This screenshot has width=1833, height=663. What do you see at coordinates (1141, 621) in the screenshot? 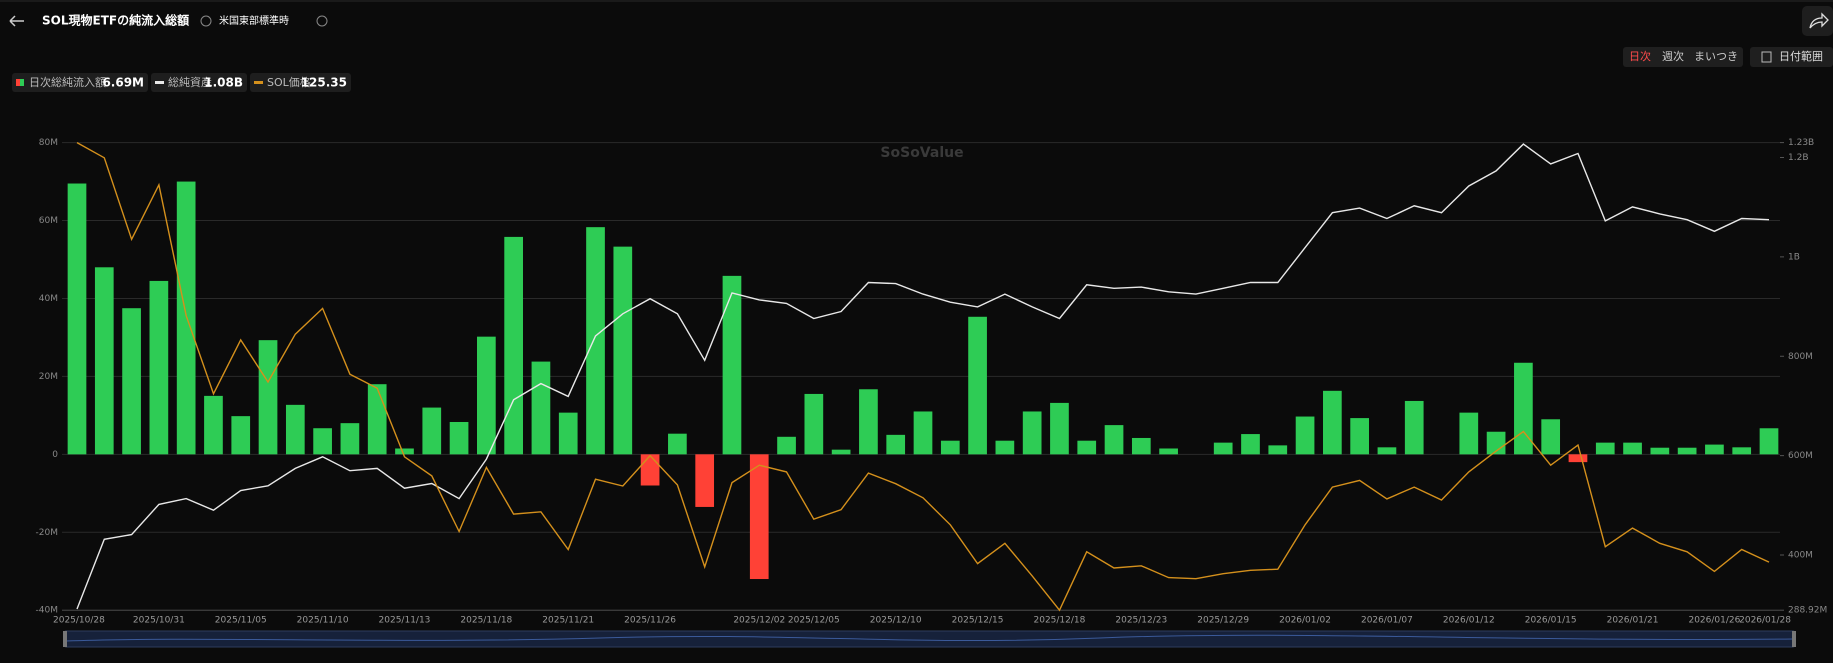
I see `x-tick-label: 2025/12/23` at bounding box center [1141, 621].